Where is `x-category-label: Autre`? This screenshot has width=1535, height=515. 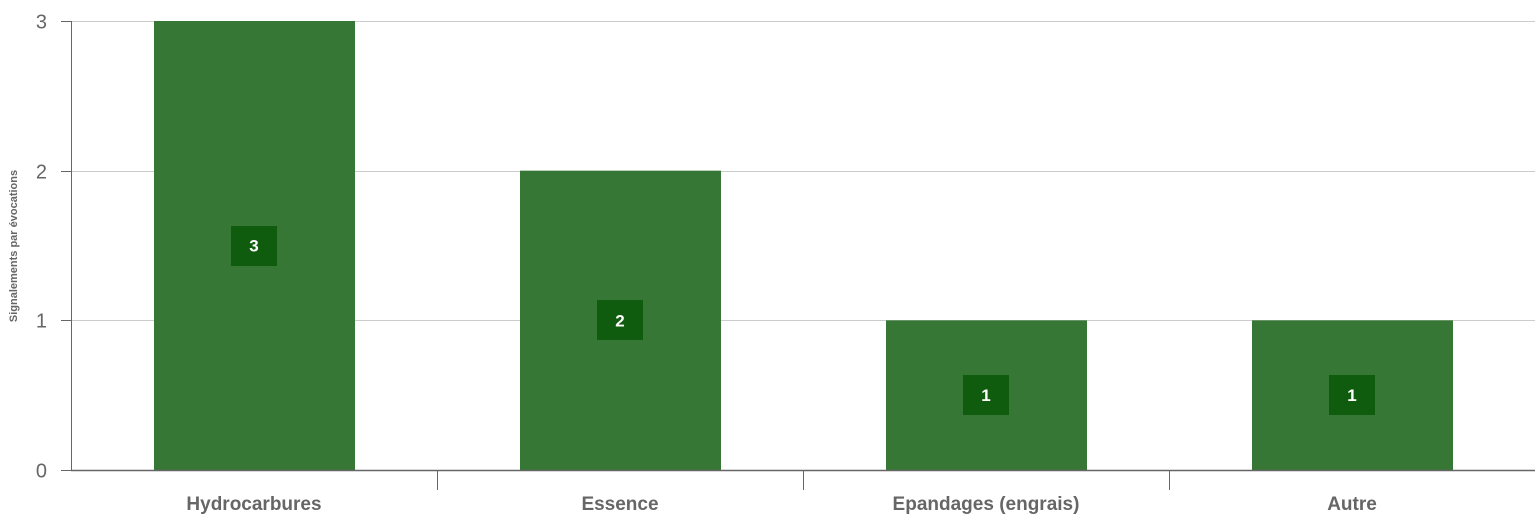
x-category-label: Autre is located at coordinates (1352, 504).